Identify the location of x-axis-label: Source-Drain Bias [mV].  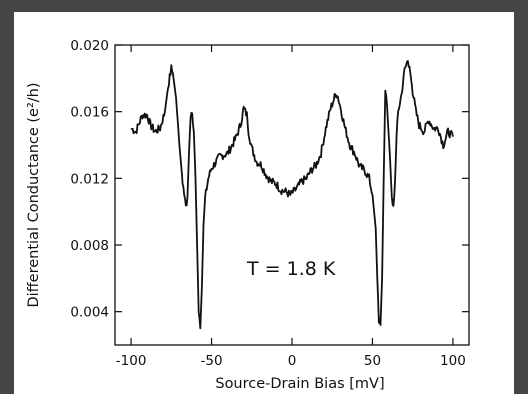
(299, 384).